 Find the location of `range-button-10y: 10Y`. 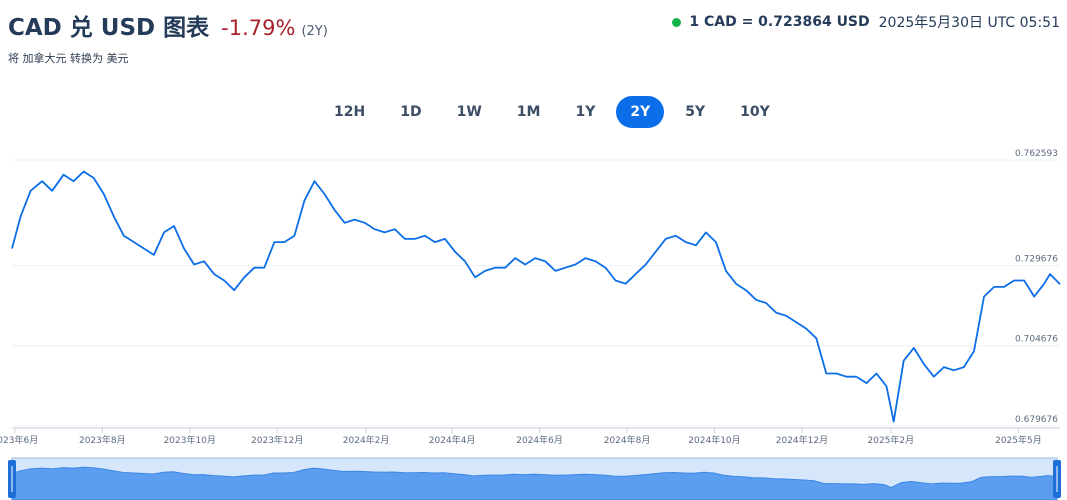

range-button-10y: 10Y is located at coordinates (755, 112).